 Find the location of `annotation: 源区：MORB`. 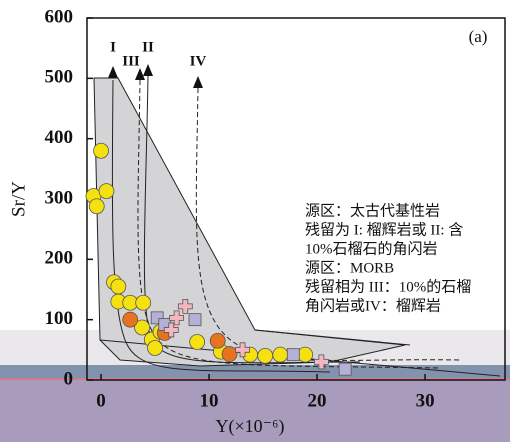

annotation: 源区：MORB is located at coordinates (349, 267).